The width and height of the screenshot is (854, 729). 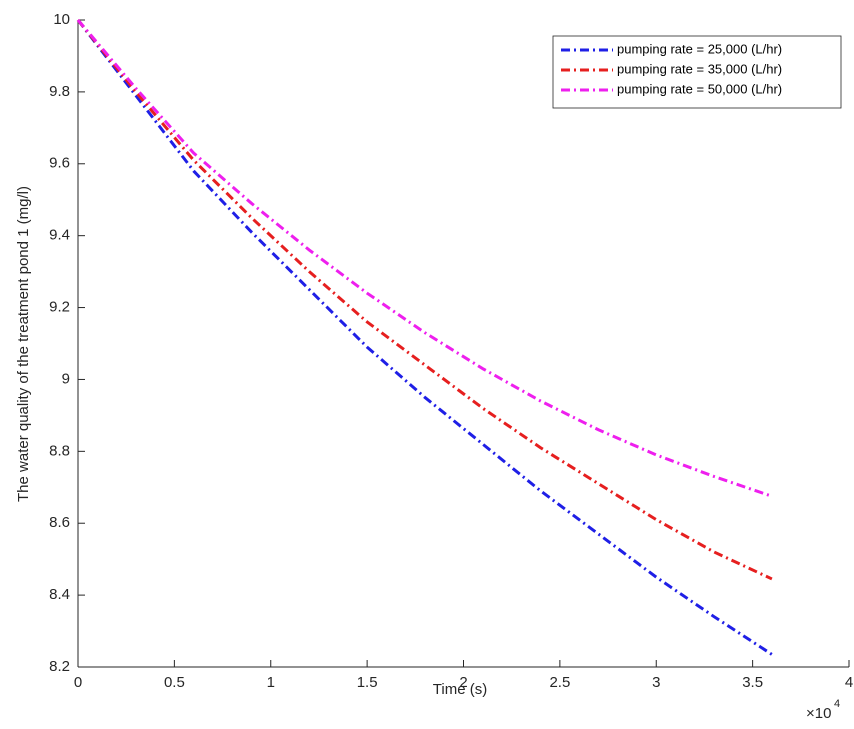 I want to click on x-tick-label: 1.5, so click(x=367, y=682).